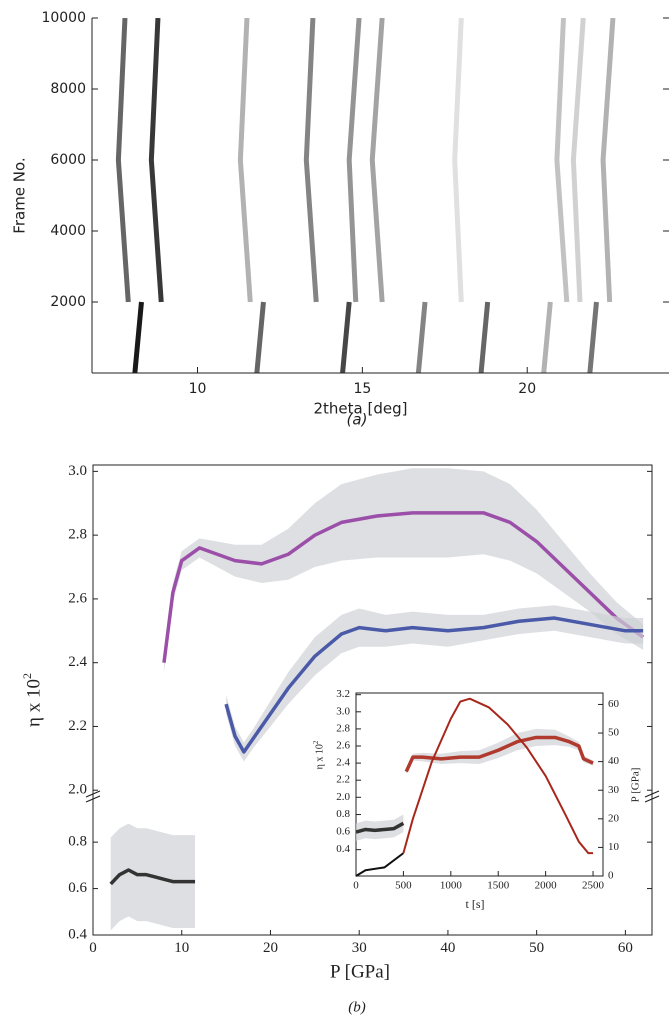  What do you see at coordinates (614, 790) in the screenshot?
I see `y2-tick-label: 30` at bounding box center [614, 790].